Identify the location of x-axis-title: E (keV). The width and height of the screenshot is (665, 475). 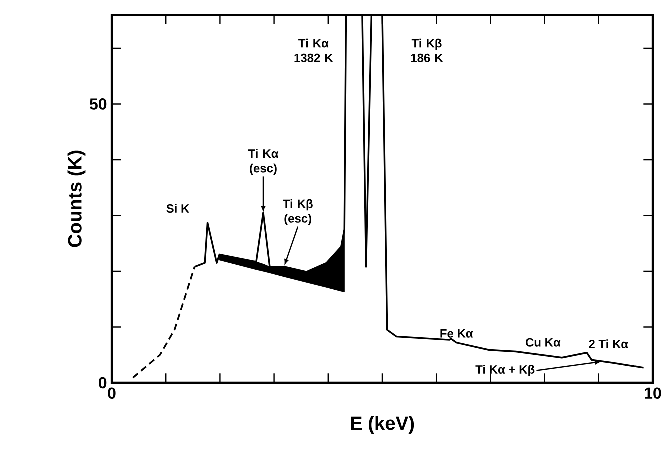
(382, 425).